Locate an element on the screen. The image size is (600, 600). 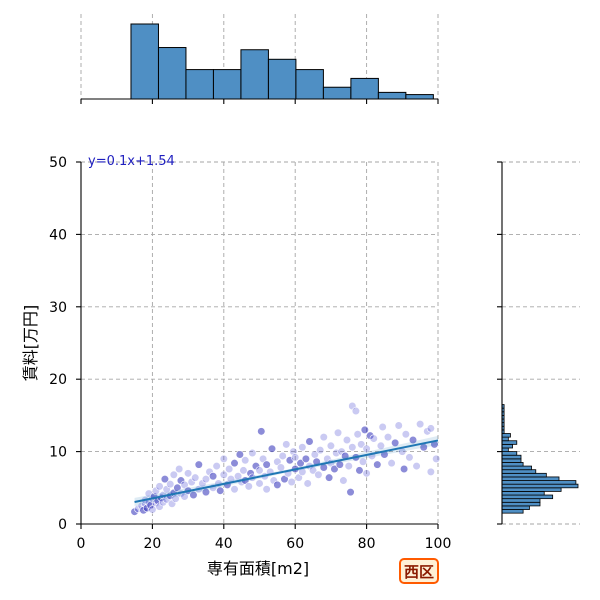
scatter-points is located at coordinates (285, 458).